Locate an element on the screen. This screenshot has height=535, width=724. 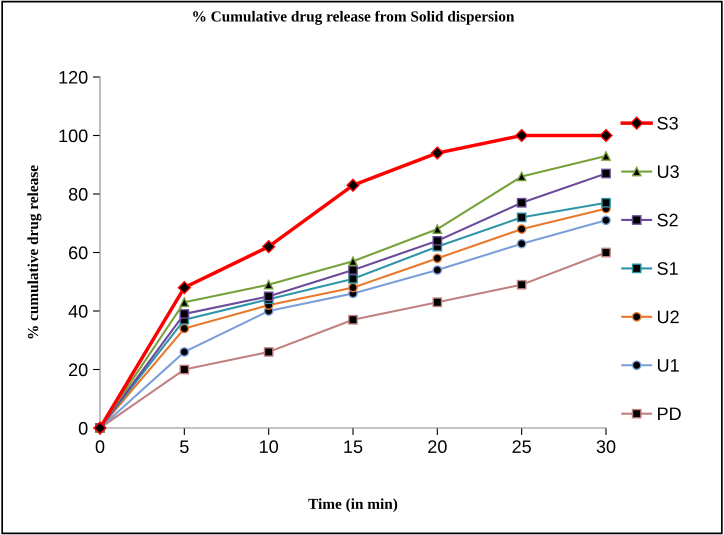
legend-label: S3 is located at coordinates (667, 123).